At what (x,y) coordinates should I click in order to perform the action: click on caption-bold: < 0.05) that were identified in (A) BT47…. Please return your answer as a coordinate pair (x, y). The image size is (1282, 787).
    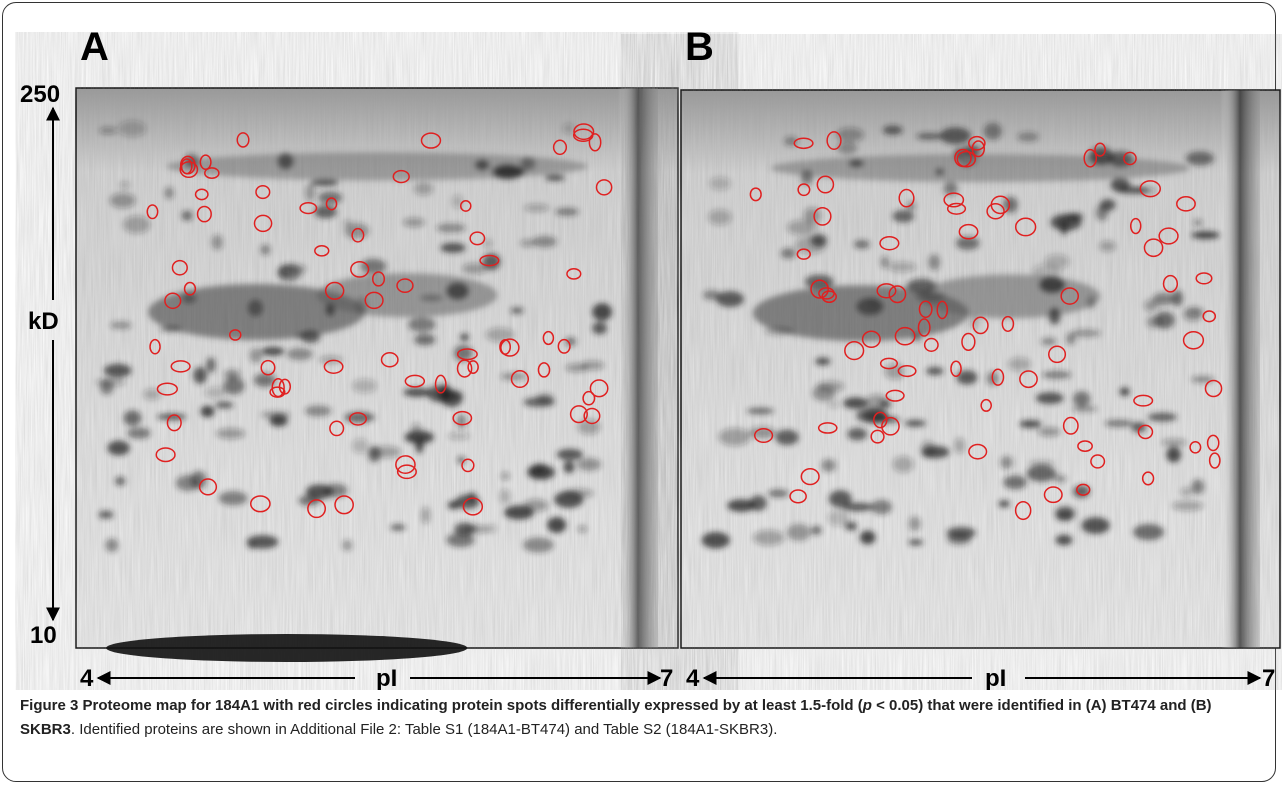
    Looking at the image, I should click on (616, 717).